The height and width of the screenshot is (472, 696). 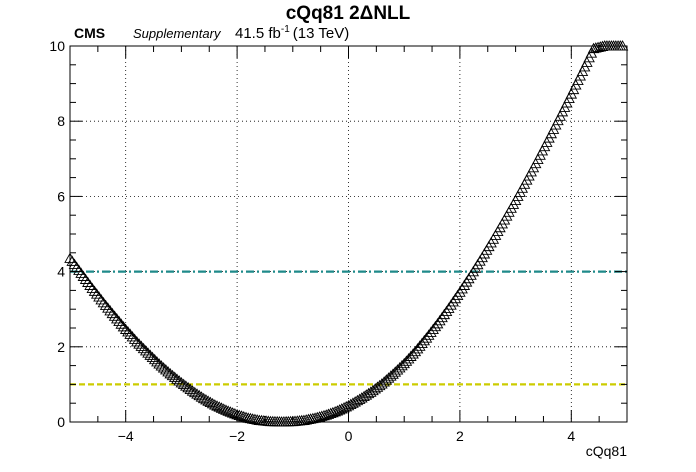 What do you see at coordinates (348, 13) in the screenshot?
I see `chart-title: cQq81 2ΔNLL` at bounding box center [348, 13].